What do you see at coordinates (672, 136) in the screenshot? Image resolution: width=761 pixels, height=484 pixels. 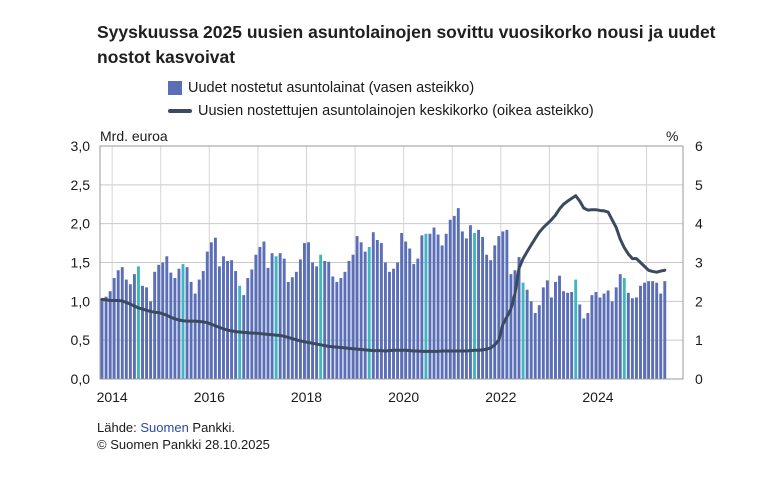 I see `right-axis-unit: %` at bounding box center [672, 136].